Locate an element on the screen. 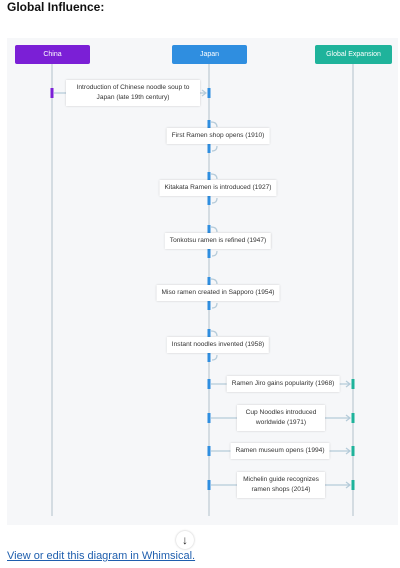 Image resolution: width=400 pixels, height=568 pixels. message-label: First Ramen shop opens (1910) is located at coordinates (218, 136).